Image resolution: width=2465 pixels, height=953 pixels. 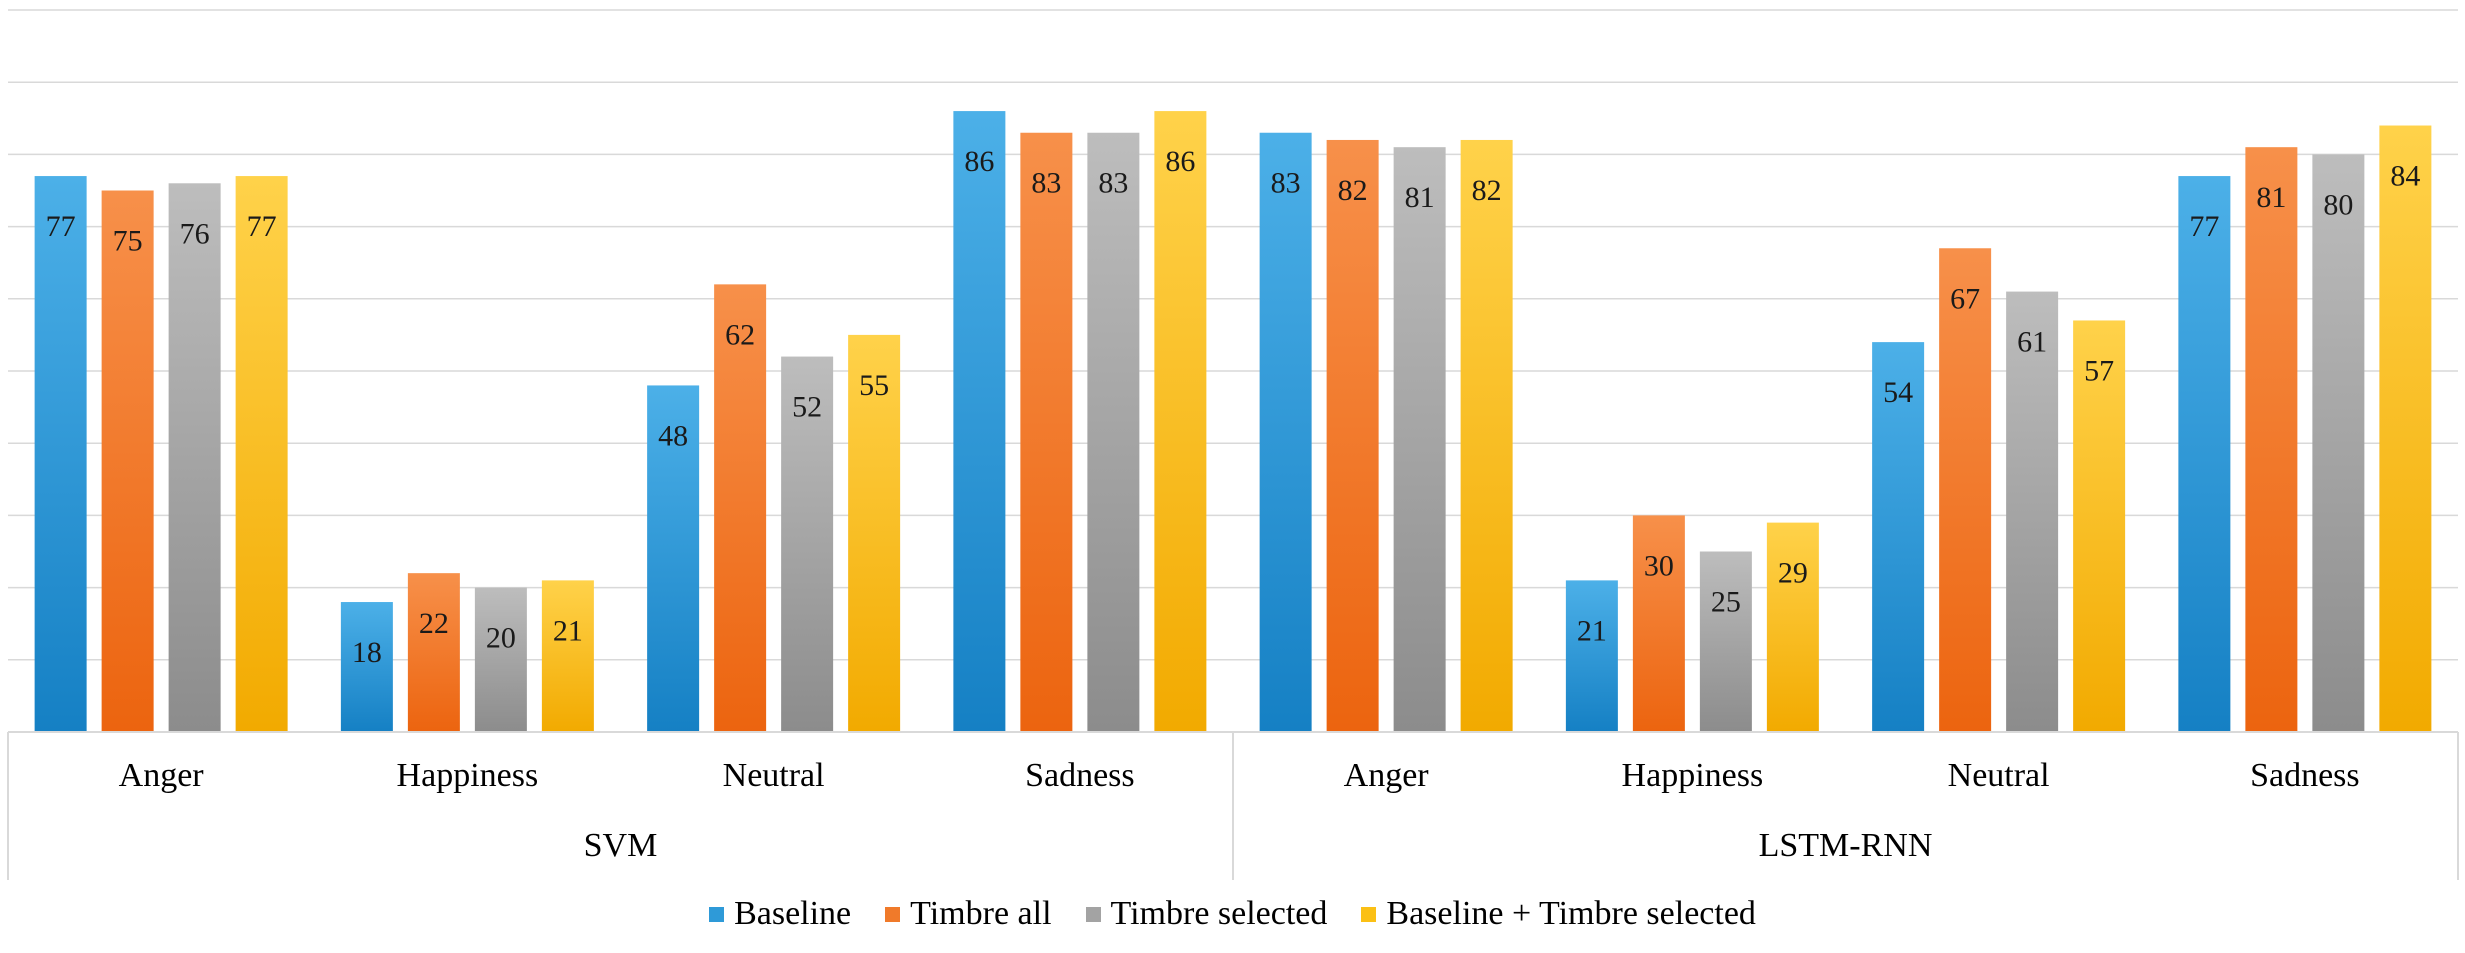 What do you see at coordinates (1113, 183) in the screenshot?
I see `data-label-svm-sadness-2: 83` at bounding box center [1113, 183].